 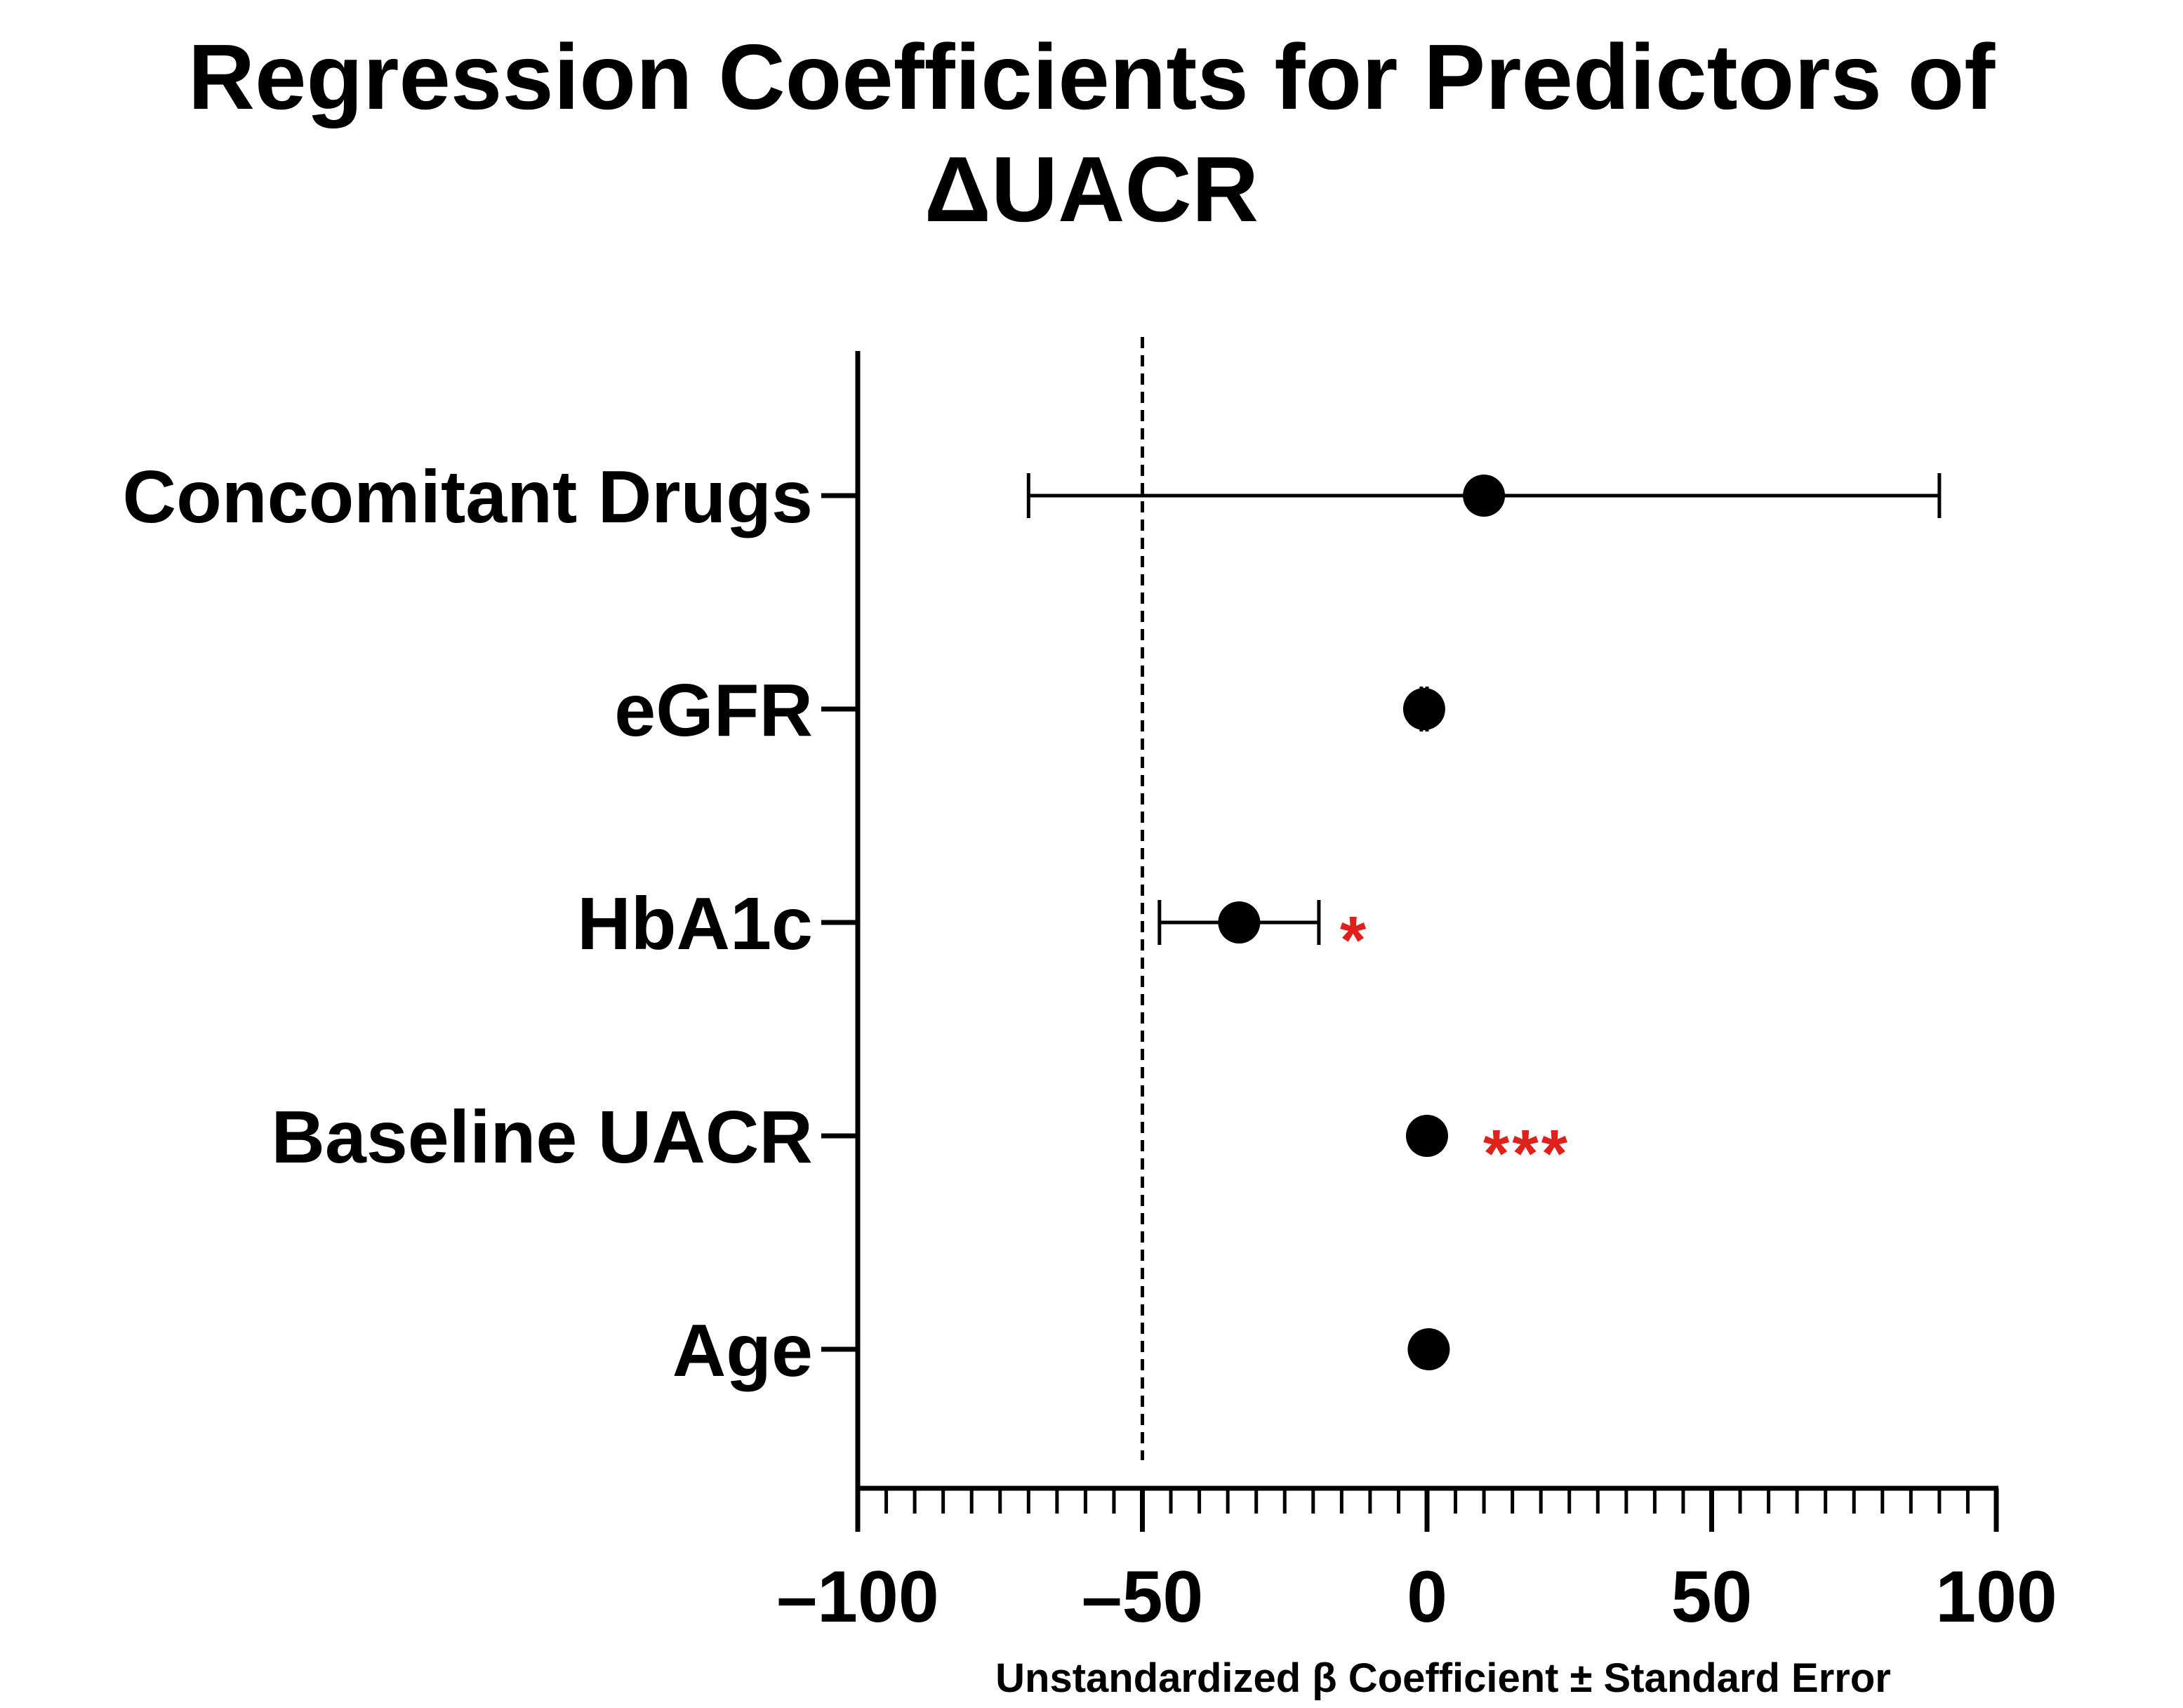 I want to click on chart-title-line-2: ΔUACR, so click(x=1091, y=190).